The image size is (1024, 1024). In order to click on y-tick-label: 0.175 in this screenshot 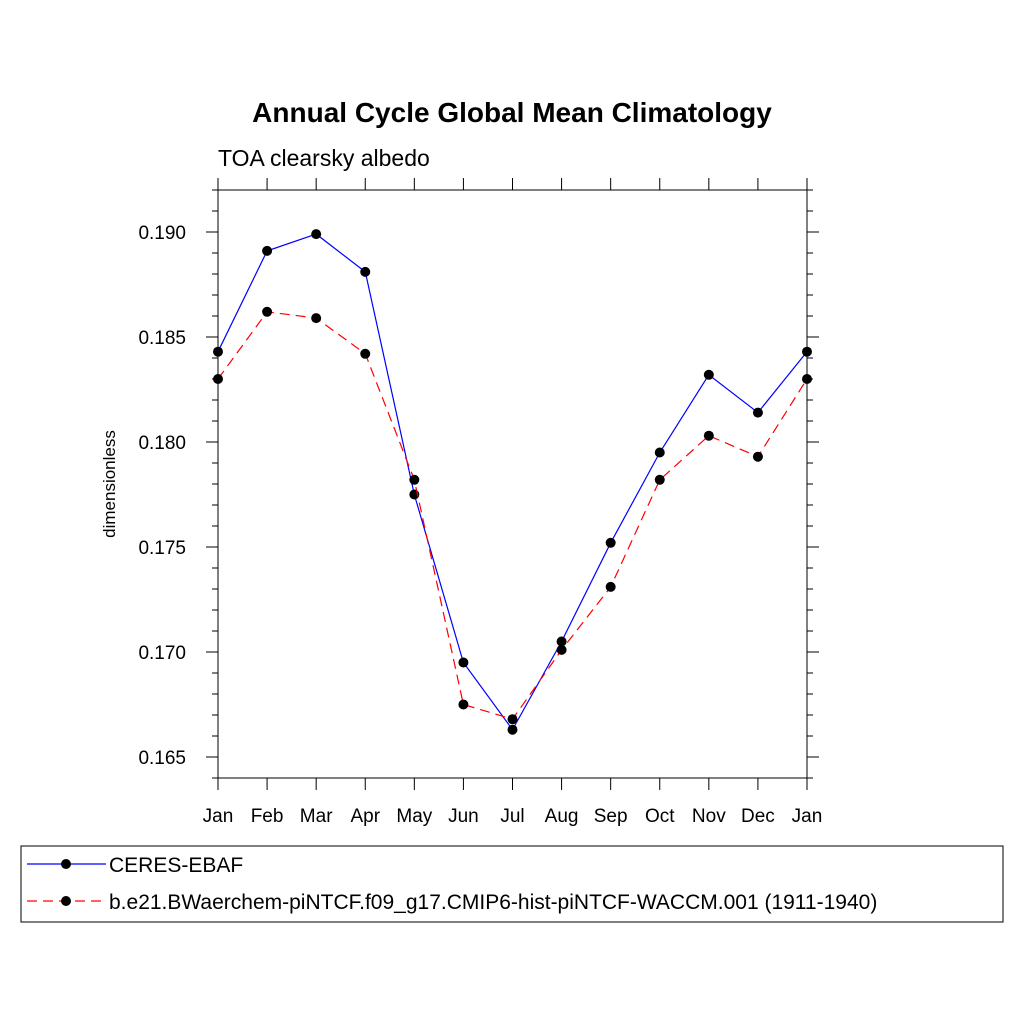, I will do `click(162, 548)`.